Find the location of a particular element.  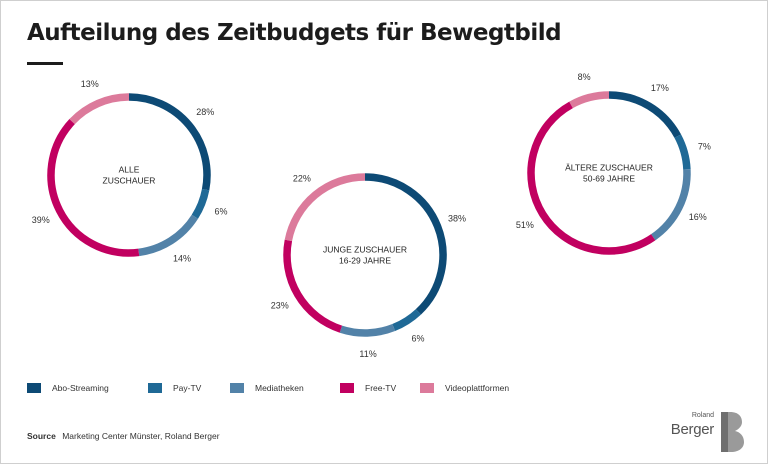

source-label: Source is located at coordinates (41, 436).